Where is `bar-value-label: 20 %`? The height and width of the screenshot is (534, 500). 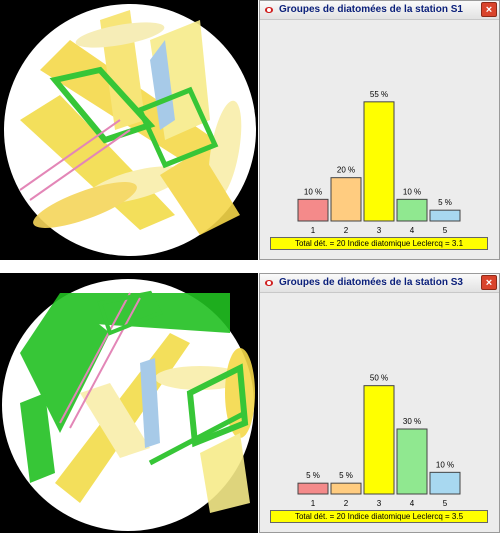
bar-value-label: 20 % is located at coordinates (346, 170).